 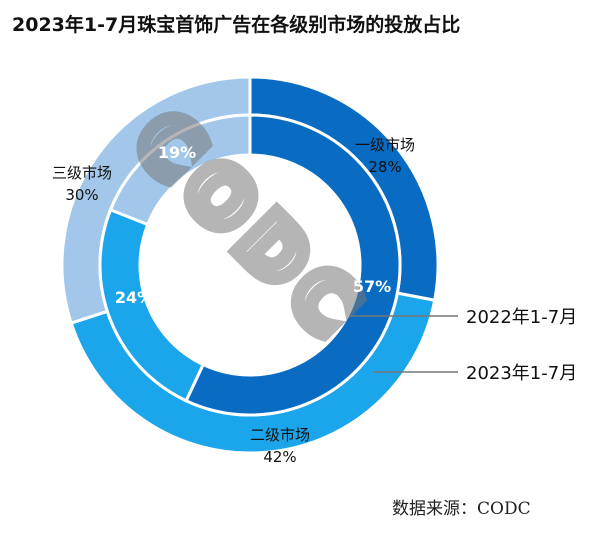 I want to click on series-label-outer: 2023年1-7月, so click(x=521, y=373).